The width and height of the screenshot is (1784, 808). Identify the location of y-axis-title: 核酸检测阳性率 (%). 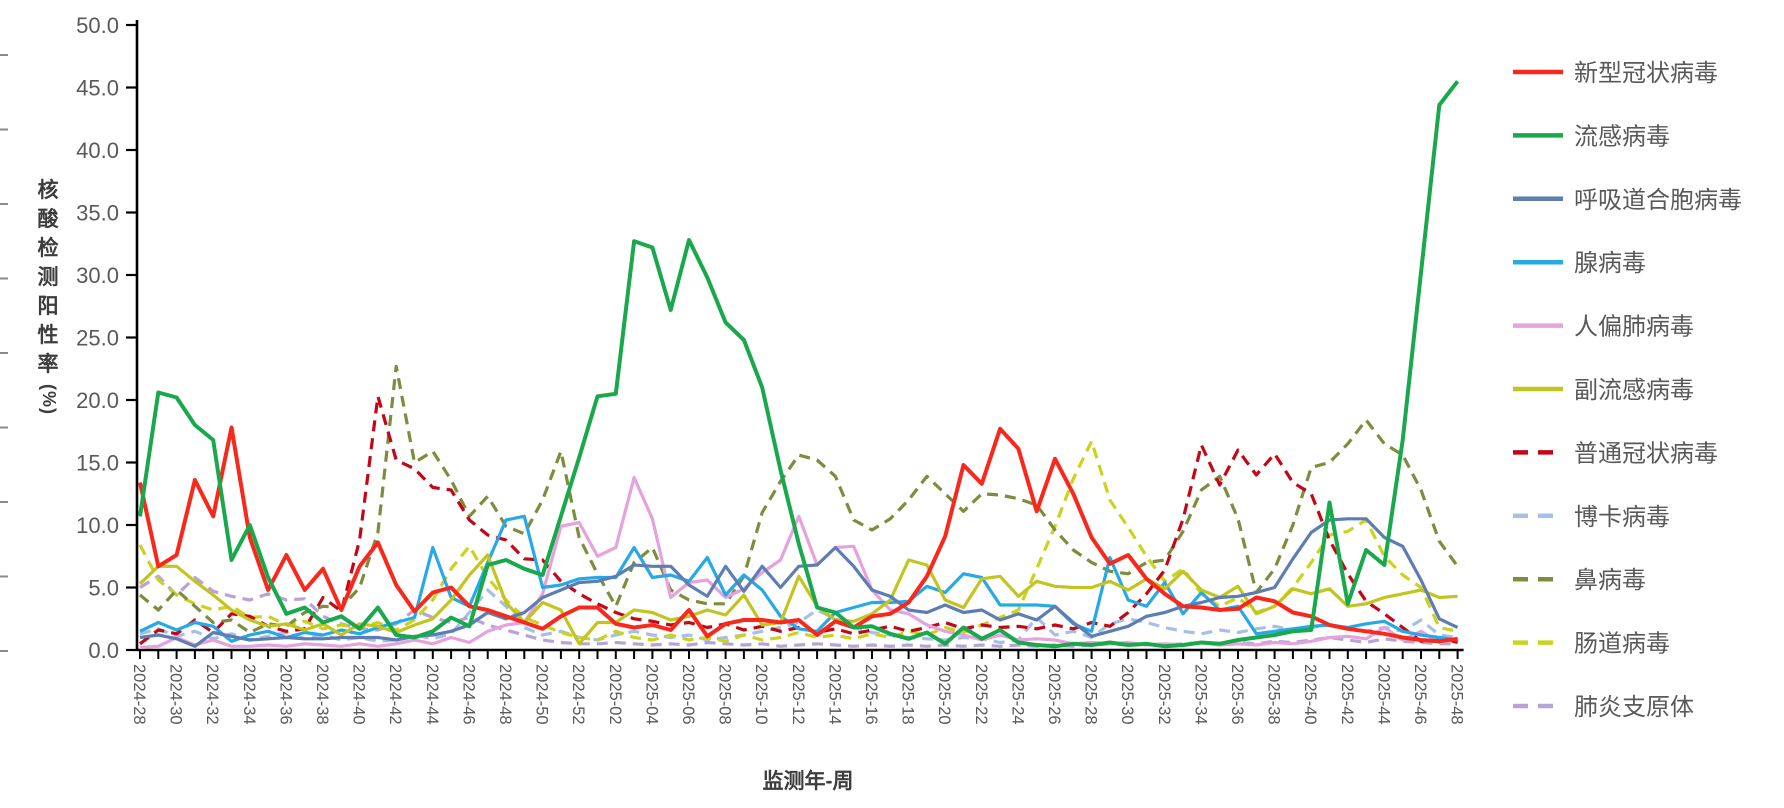
(48, 295).